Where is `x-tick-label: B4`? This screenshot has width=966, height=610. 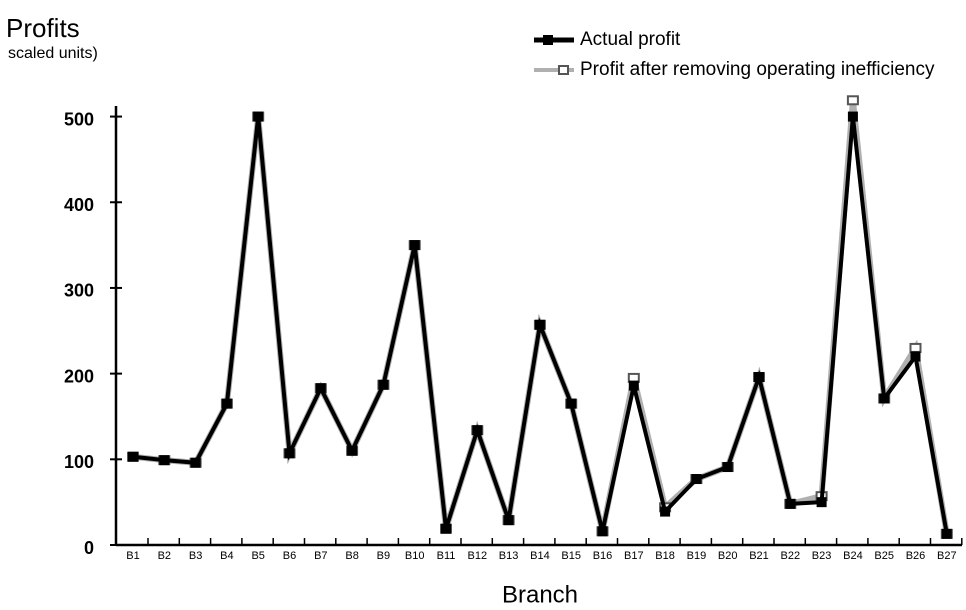
x-tick-label: B4 is located at coordinates (226, 556).